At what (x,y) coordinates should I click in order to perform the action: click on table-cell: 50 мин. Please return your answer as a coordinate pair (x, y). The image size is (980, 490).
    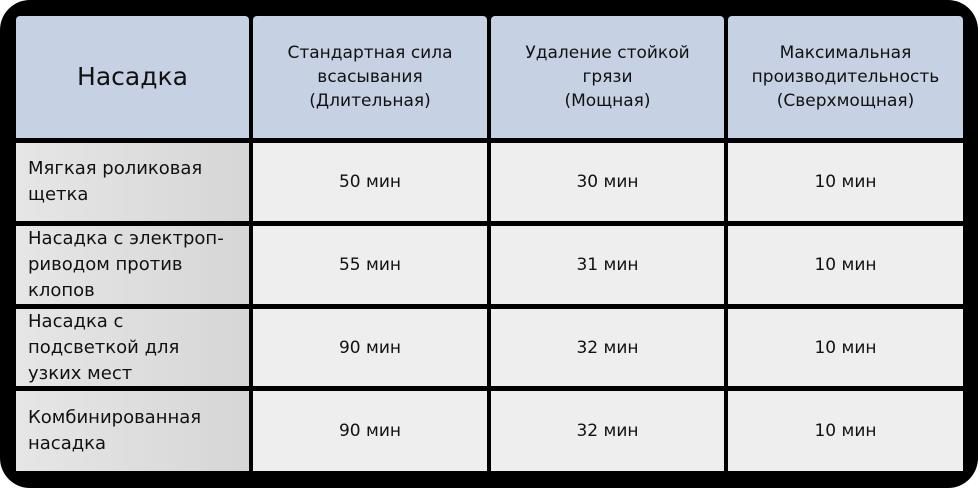
    Looking at the image, I should click on (370, 182).